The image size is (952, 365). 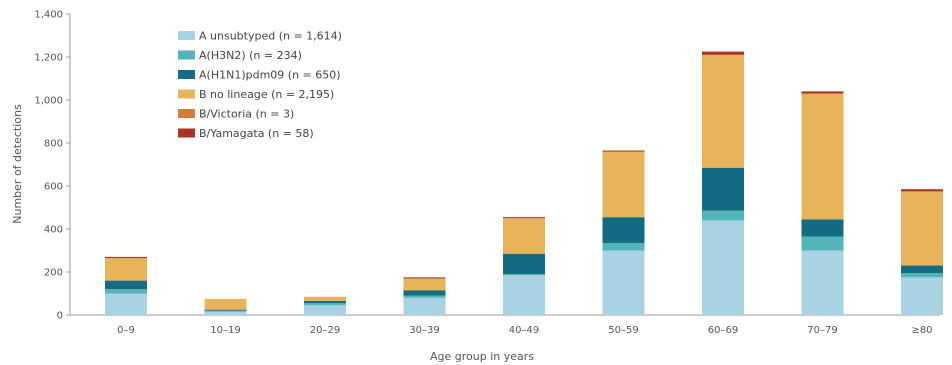 What do you see at coordinates (256, 133) in the screenshot?
I see `legend-label: B/Yamagata (n = 58)` at bounding box center [256, 133].